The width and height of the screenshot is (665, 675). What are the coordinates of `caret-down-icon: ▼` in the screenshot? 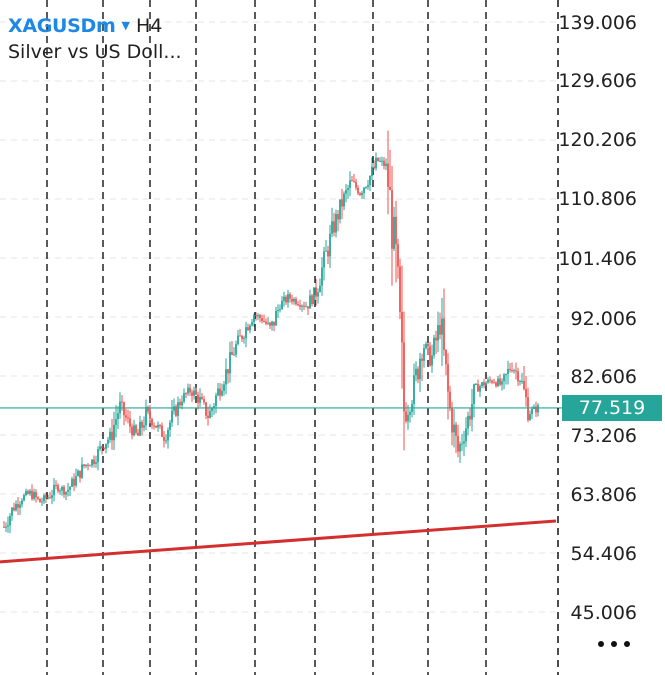 It's located at (125, 25).